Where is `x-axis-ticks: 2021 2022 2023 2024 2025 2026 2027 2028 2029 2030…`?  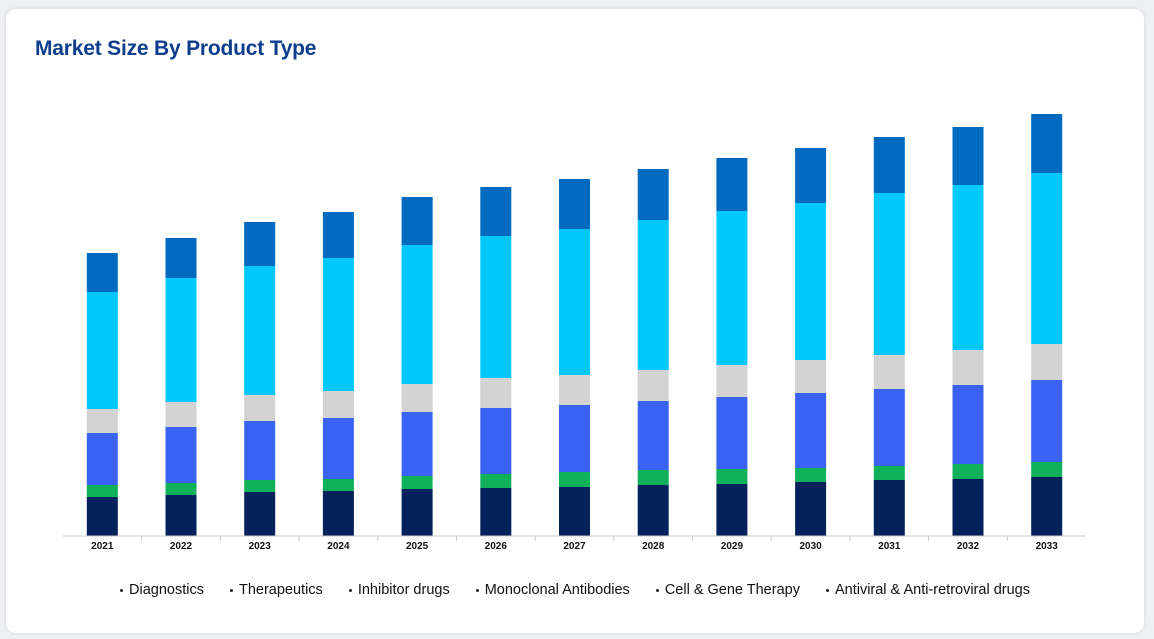
x-axis-ticks: 2021 2022 2023 2024 2025 2026 2027 2028 2029 2030… is located at coordinates (574, 544).